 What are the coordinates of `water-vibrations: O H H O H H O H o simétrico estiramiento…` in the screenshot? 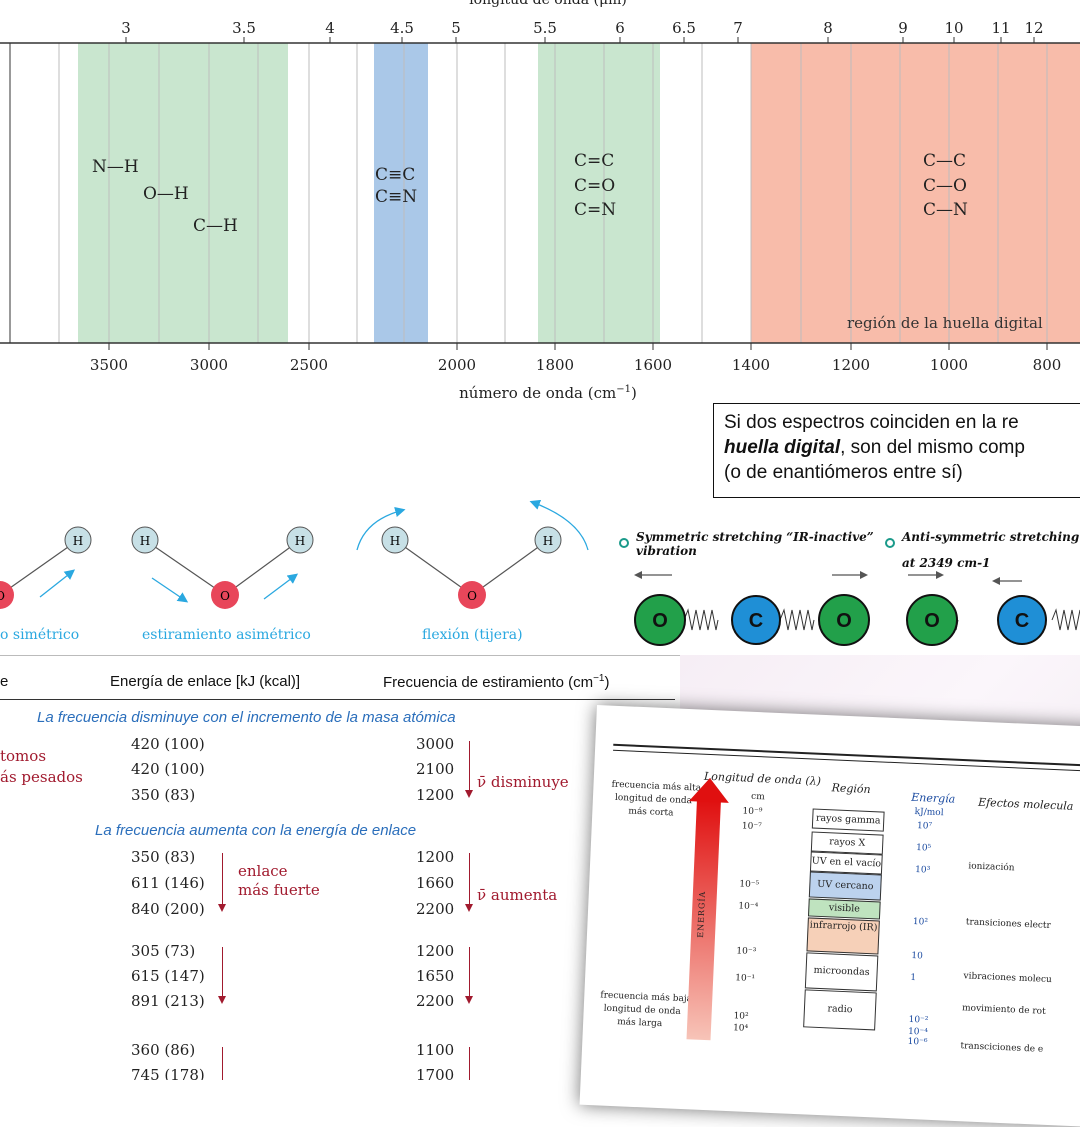 It's located at (294, 571).